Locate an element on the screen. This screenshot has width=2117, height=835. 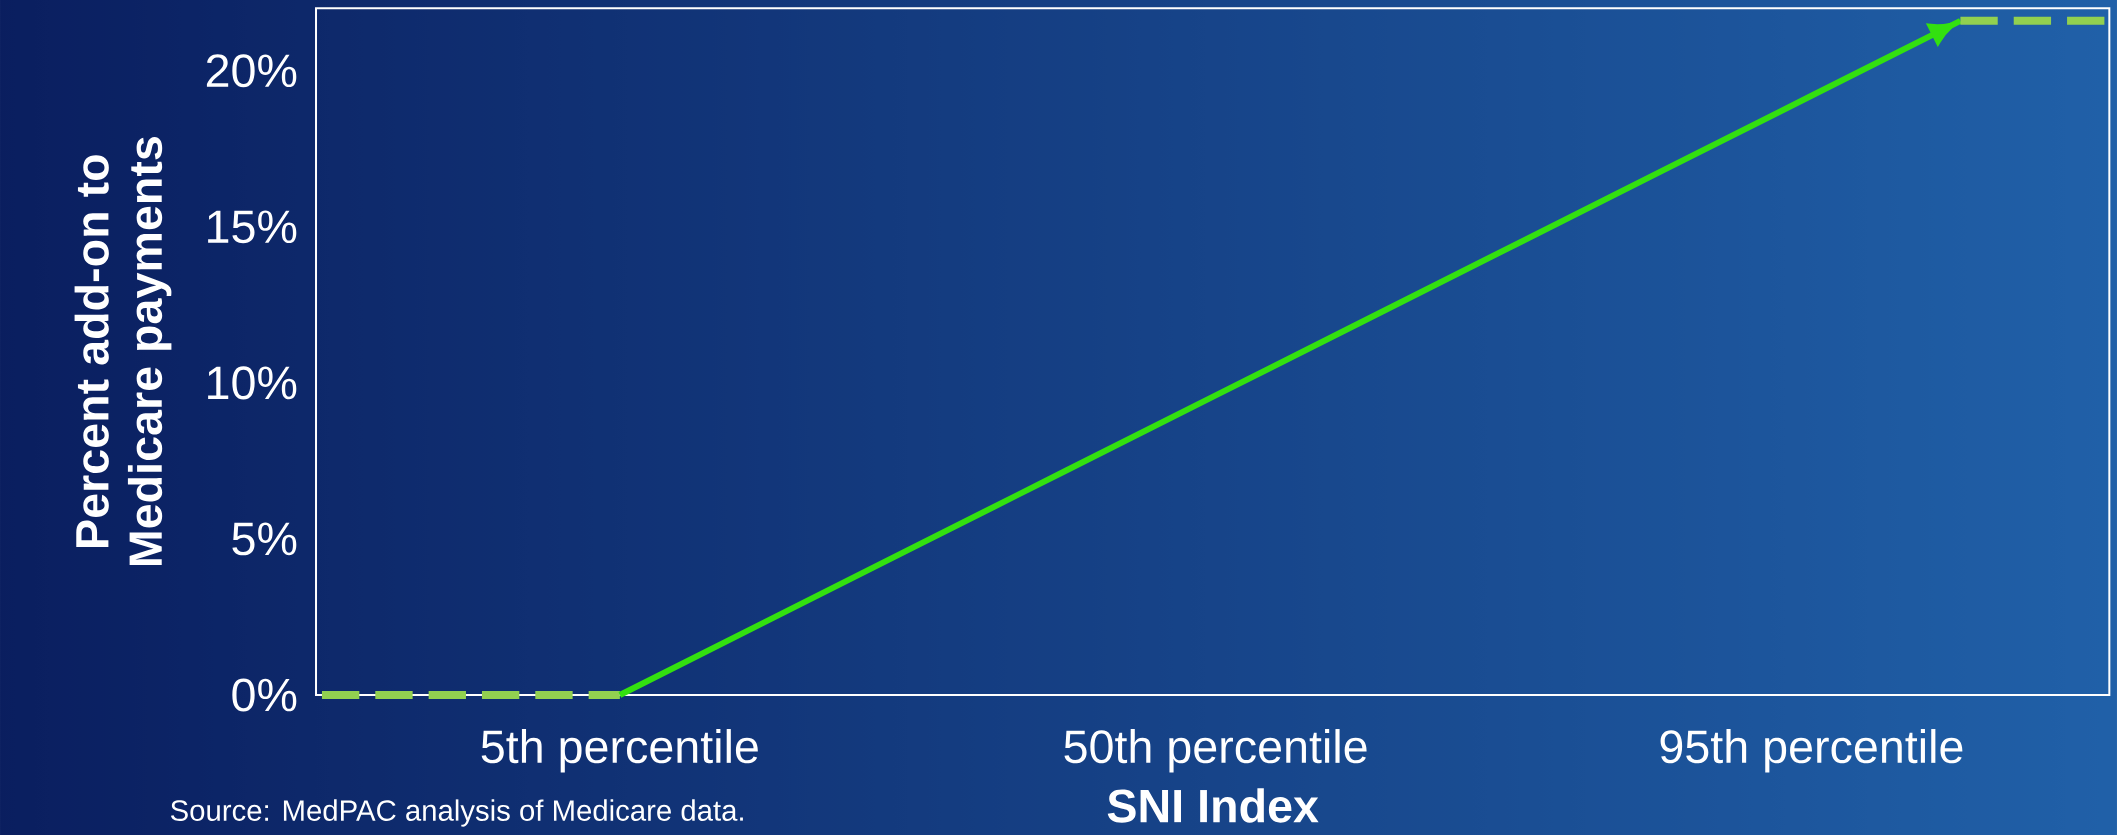
y-tick-label: 15% is located at coordinates (252, 227).